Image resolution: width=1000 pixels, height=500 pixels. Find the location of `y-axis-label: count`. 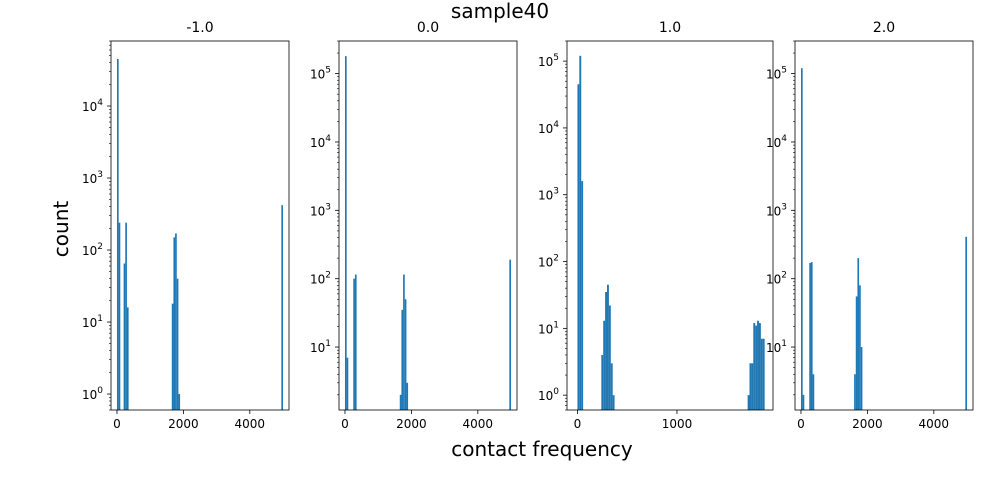

y-axis-label: count is located at coordinates (61, 229).